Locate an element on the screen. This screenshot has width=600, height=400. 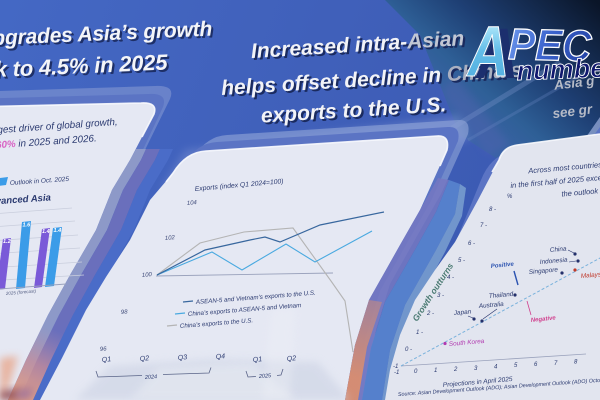
svg-text: 4 is located at coordinates (496, 368).